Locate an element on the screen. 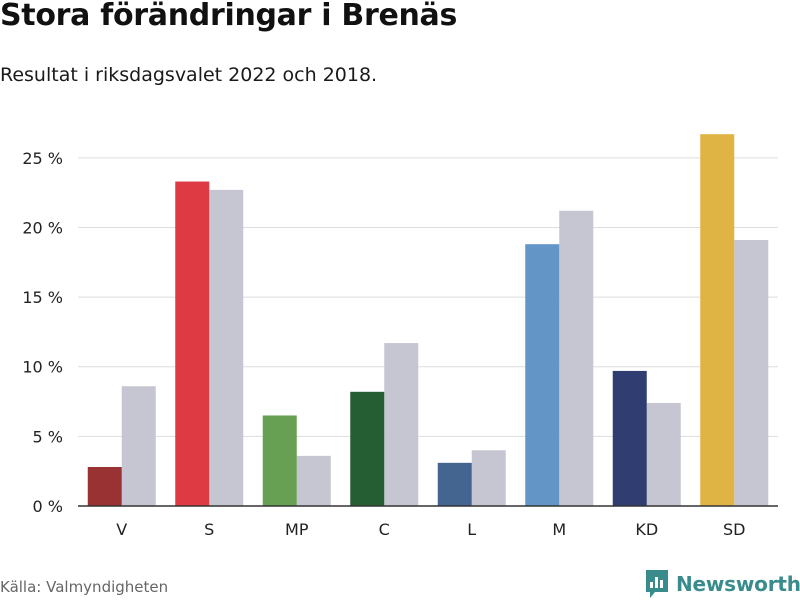 The width and height of the screenshot is (800, 600). x-tick-label: KD is located at coordinates (646, 529).